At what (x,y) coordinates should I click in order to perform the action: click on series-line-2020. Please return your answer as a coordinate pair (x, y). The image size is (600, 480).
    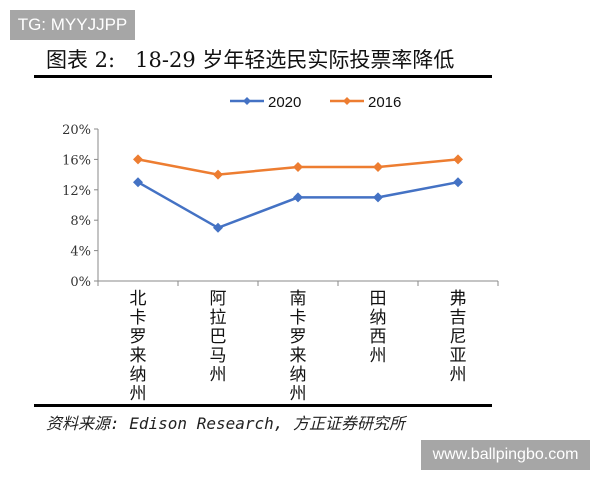
    Looking at the image, I should click on (298, 205).